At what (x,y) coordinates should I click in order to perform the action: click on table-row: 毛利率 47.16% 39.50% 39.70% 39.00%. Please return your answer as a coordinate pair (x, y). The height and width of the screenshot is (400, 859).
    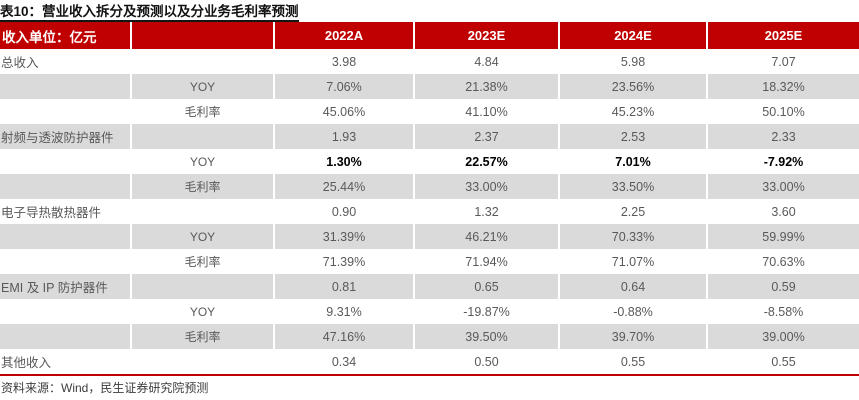
    Looking at the image, I should click on (429, 336).